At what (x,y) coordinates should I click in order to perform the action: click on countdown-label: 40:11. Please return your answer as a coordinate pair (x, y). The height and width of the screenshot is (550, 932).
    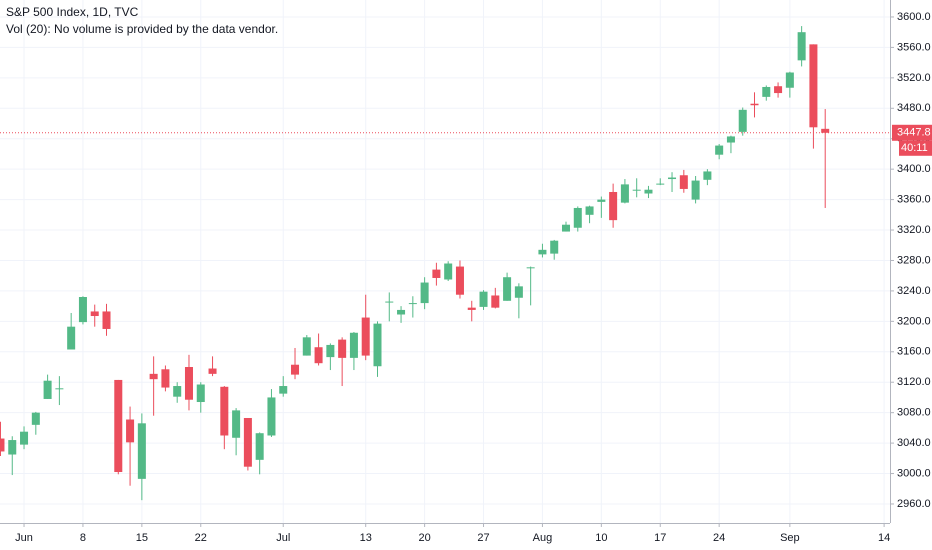
    Looking at the image, I should click on (914, 148).